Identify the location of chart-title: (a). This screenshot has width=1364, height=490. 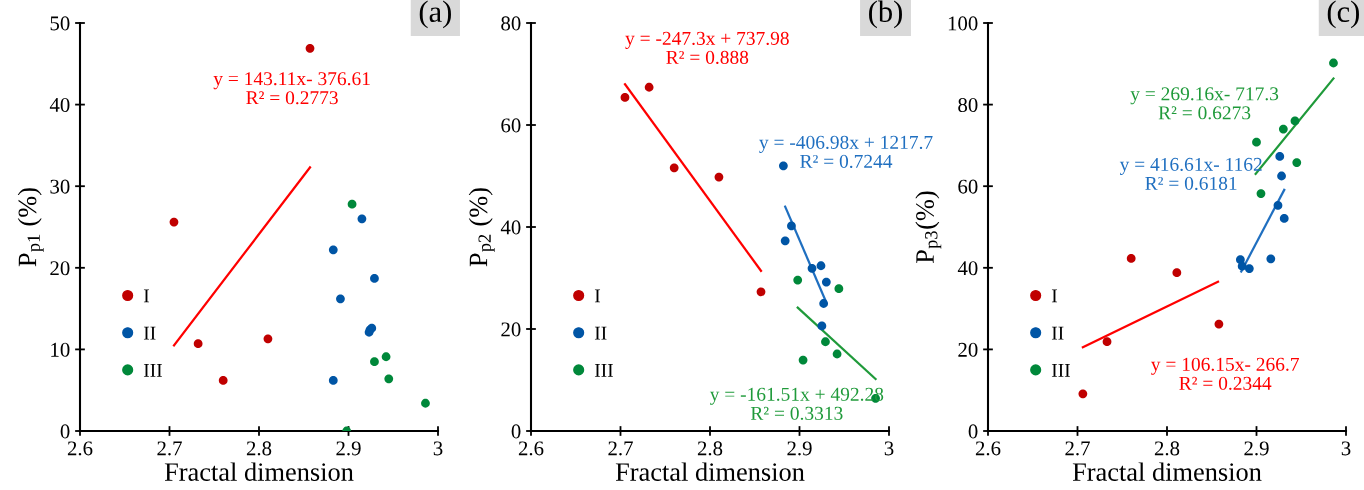
(435, 14).